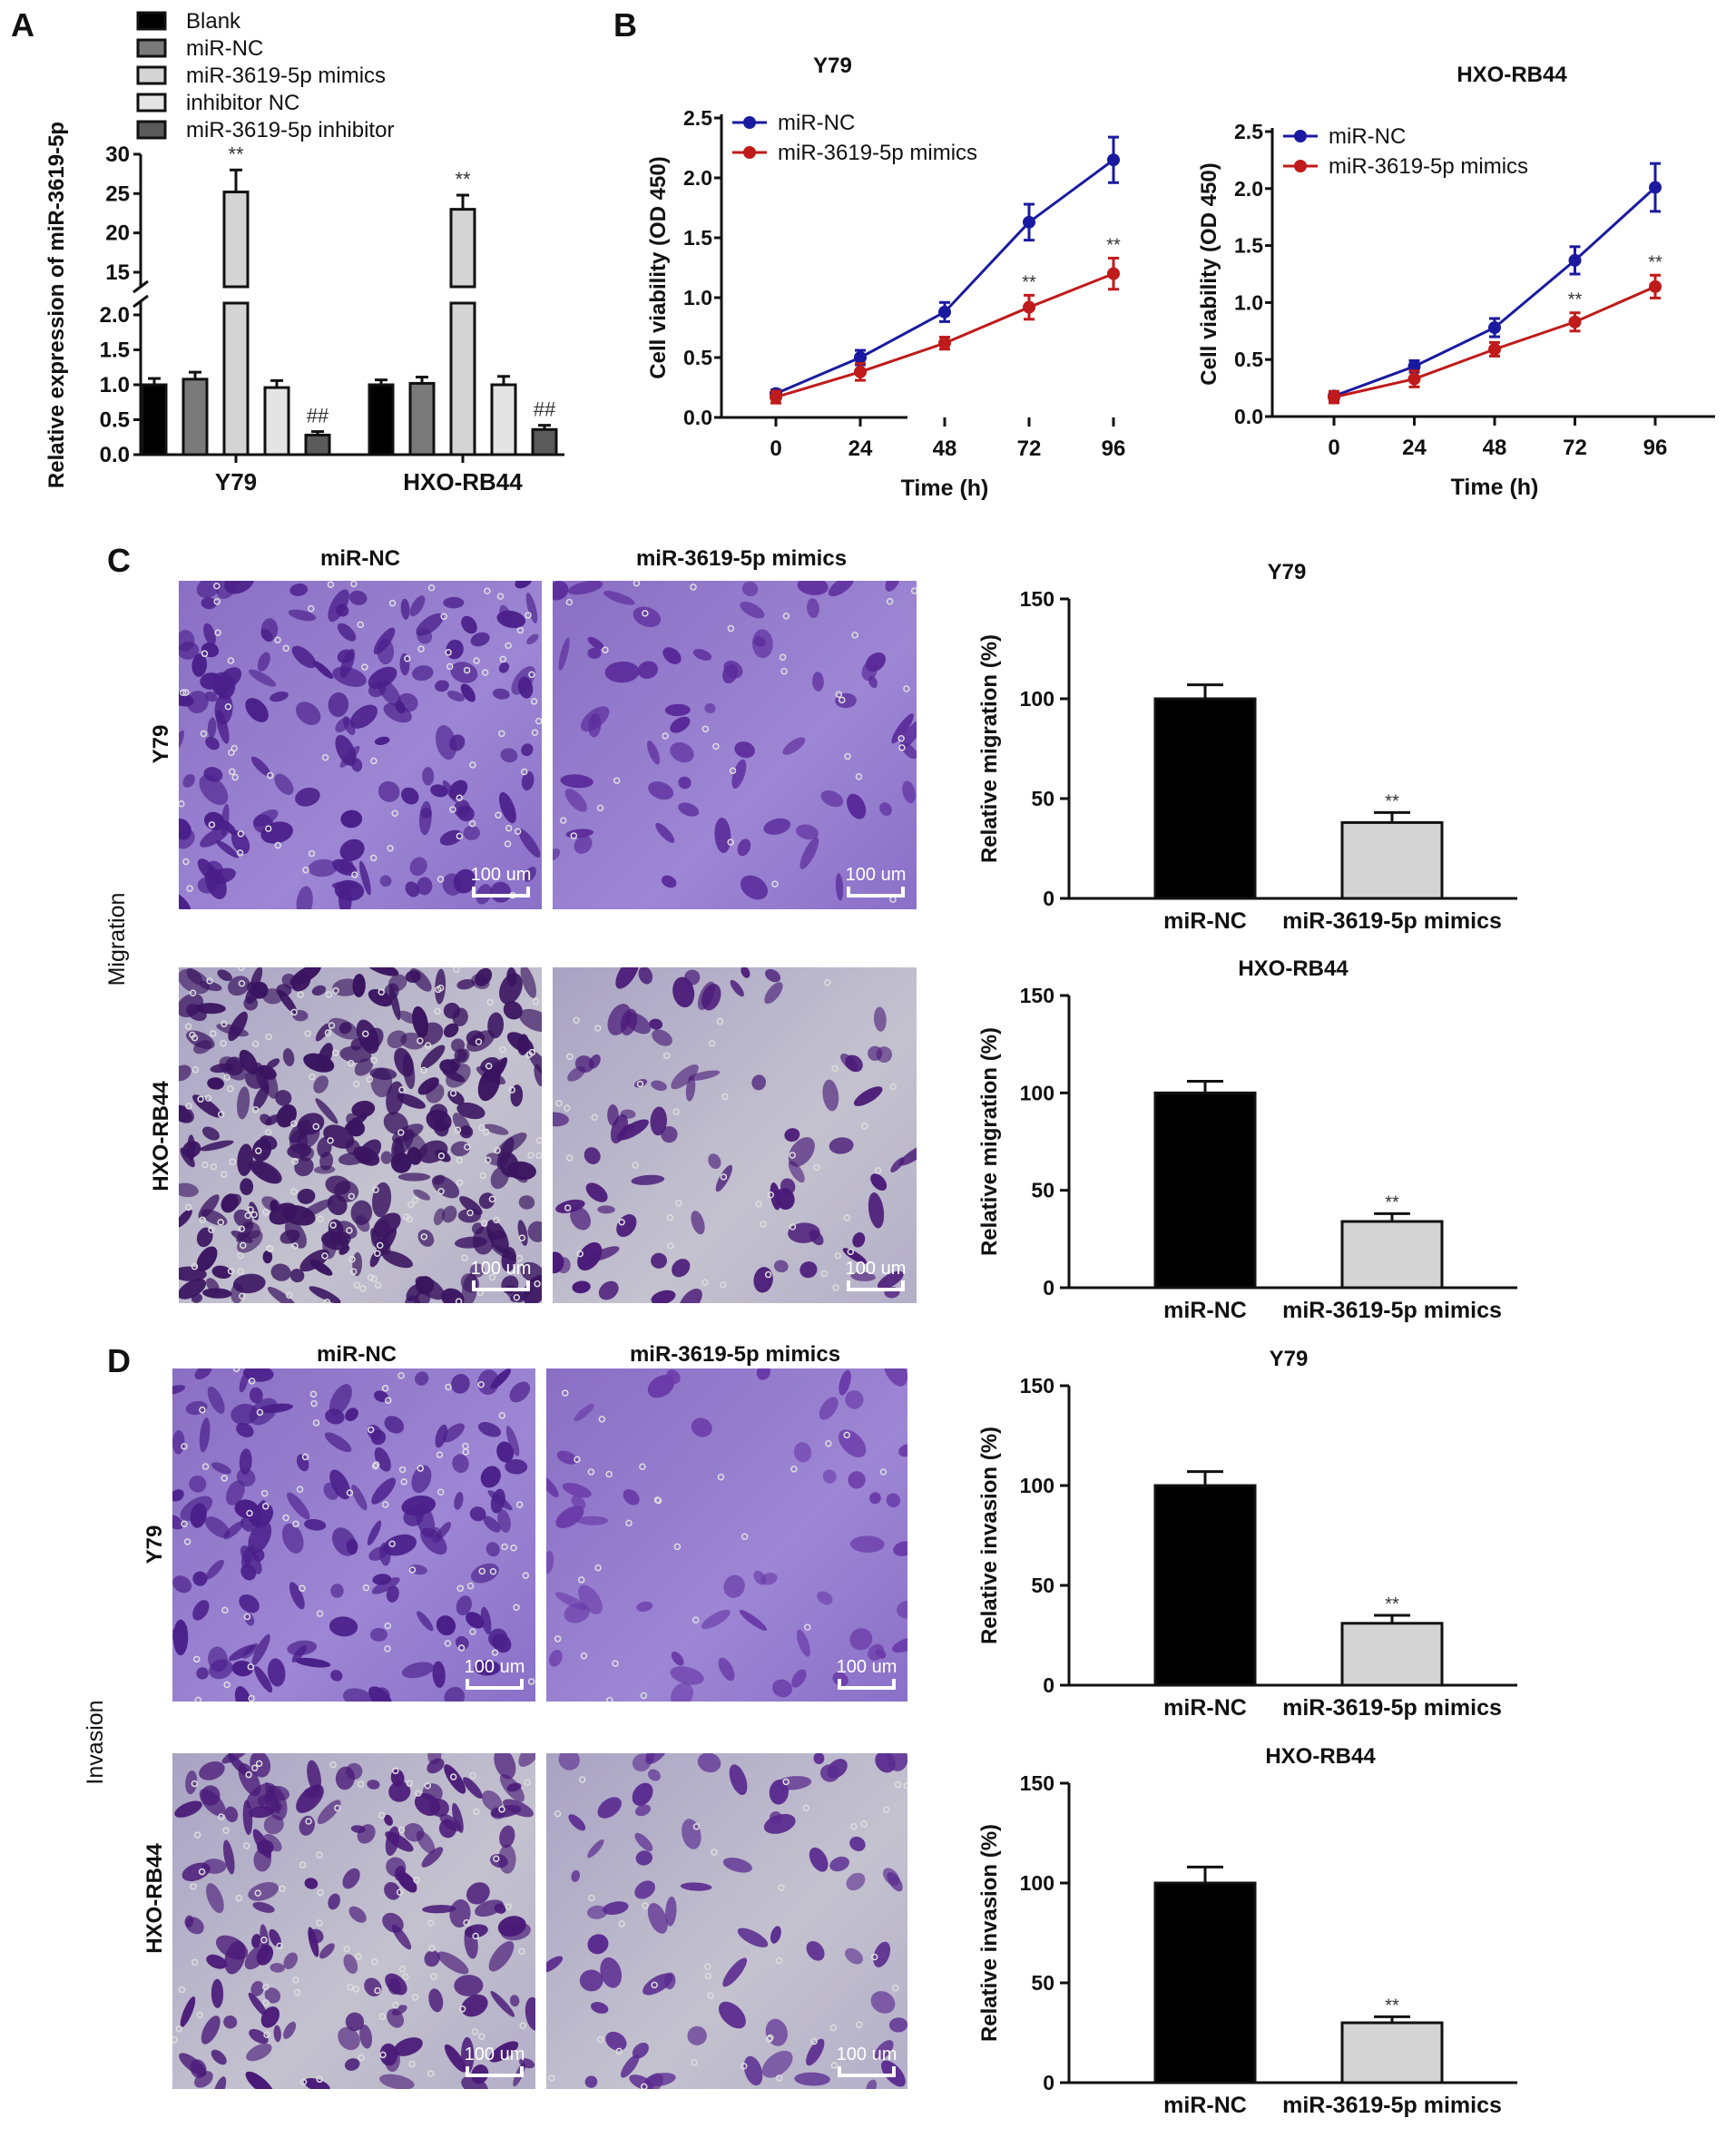 This screenshot has height=2148, width=1736. What do you see at coordinates (1114, 448) in the screenshot?
I see `x-tick-label: 96` at bounding box center [1114, 448].